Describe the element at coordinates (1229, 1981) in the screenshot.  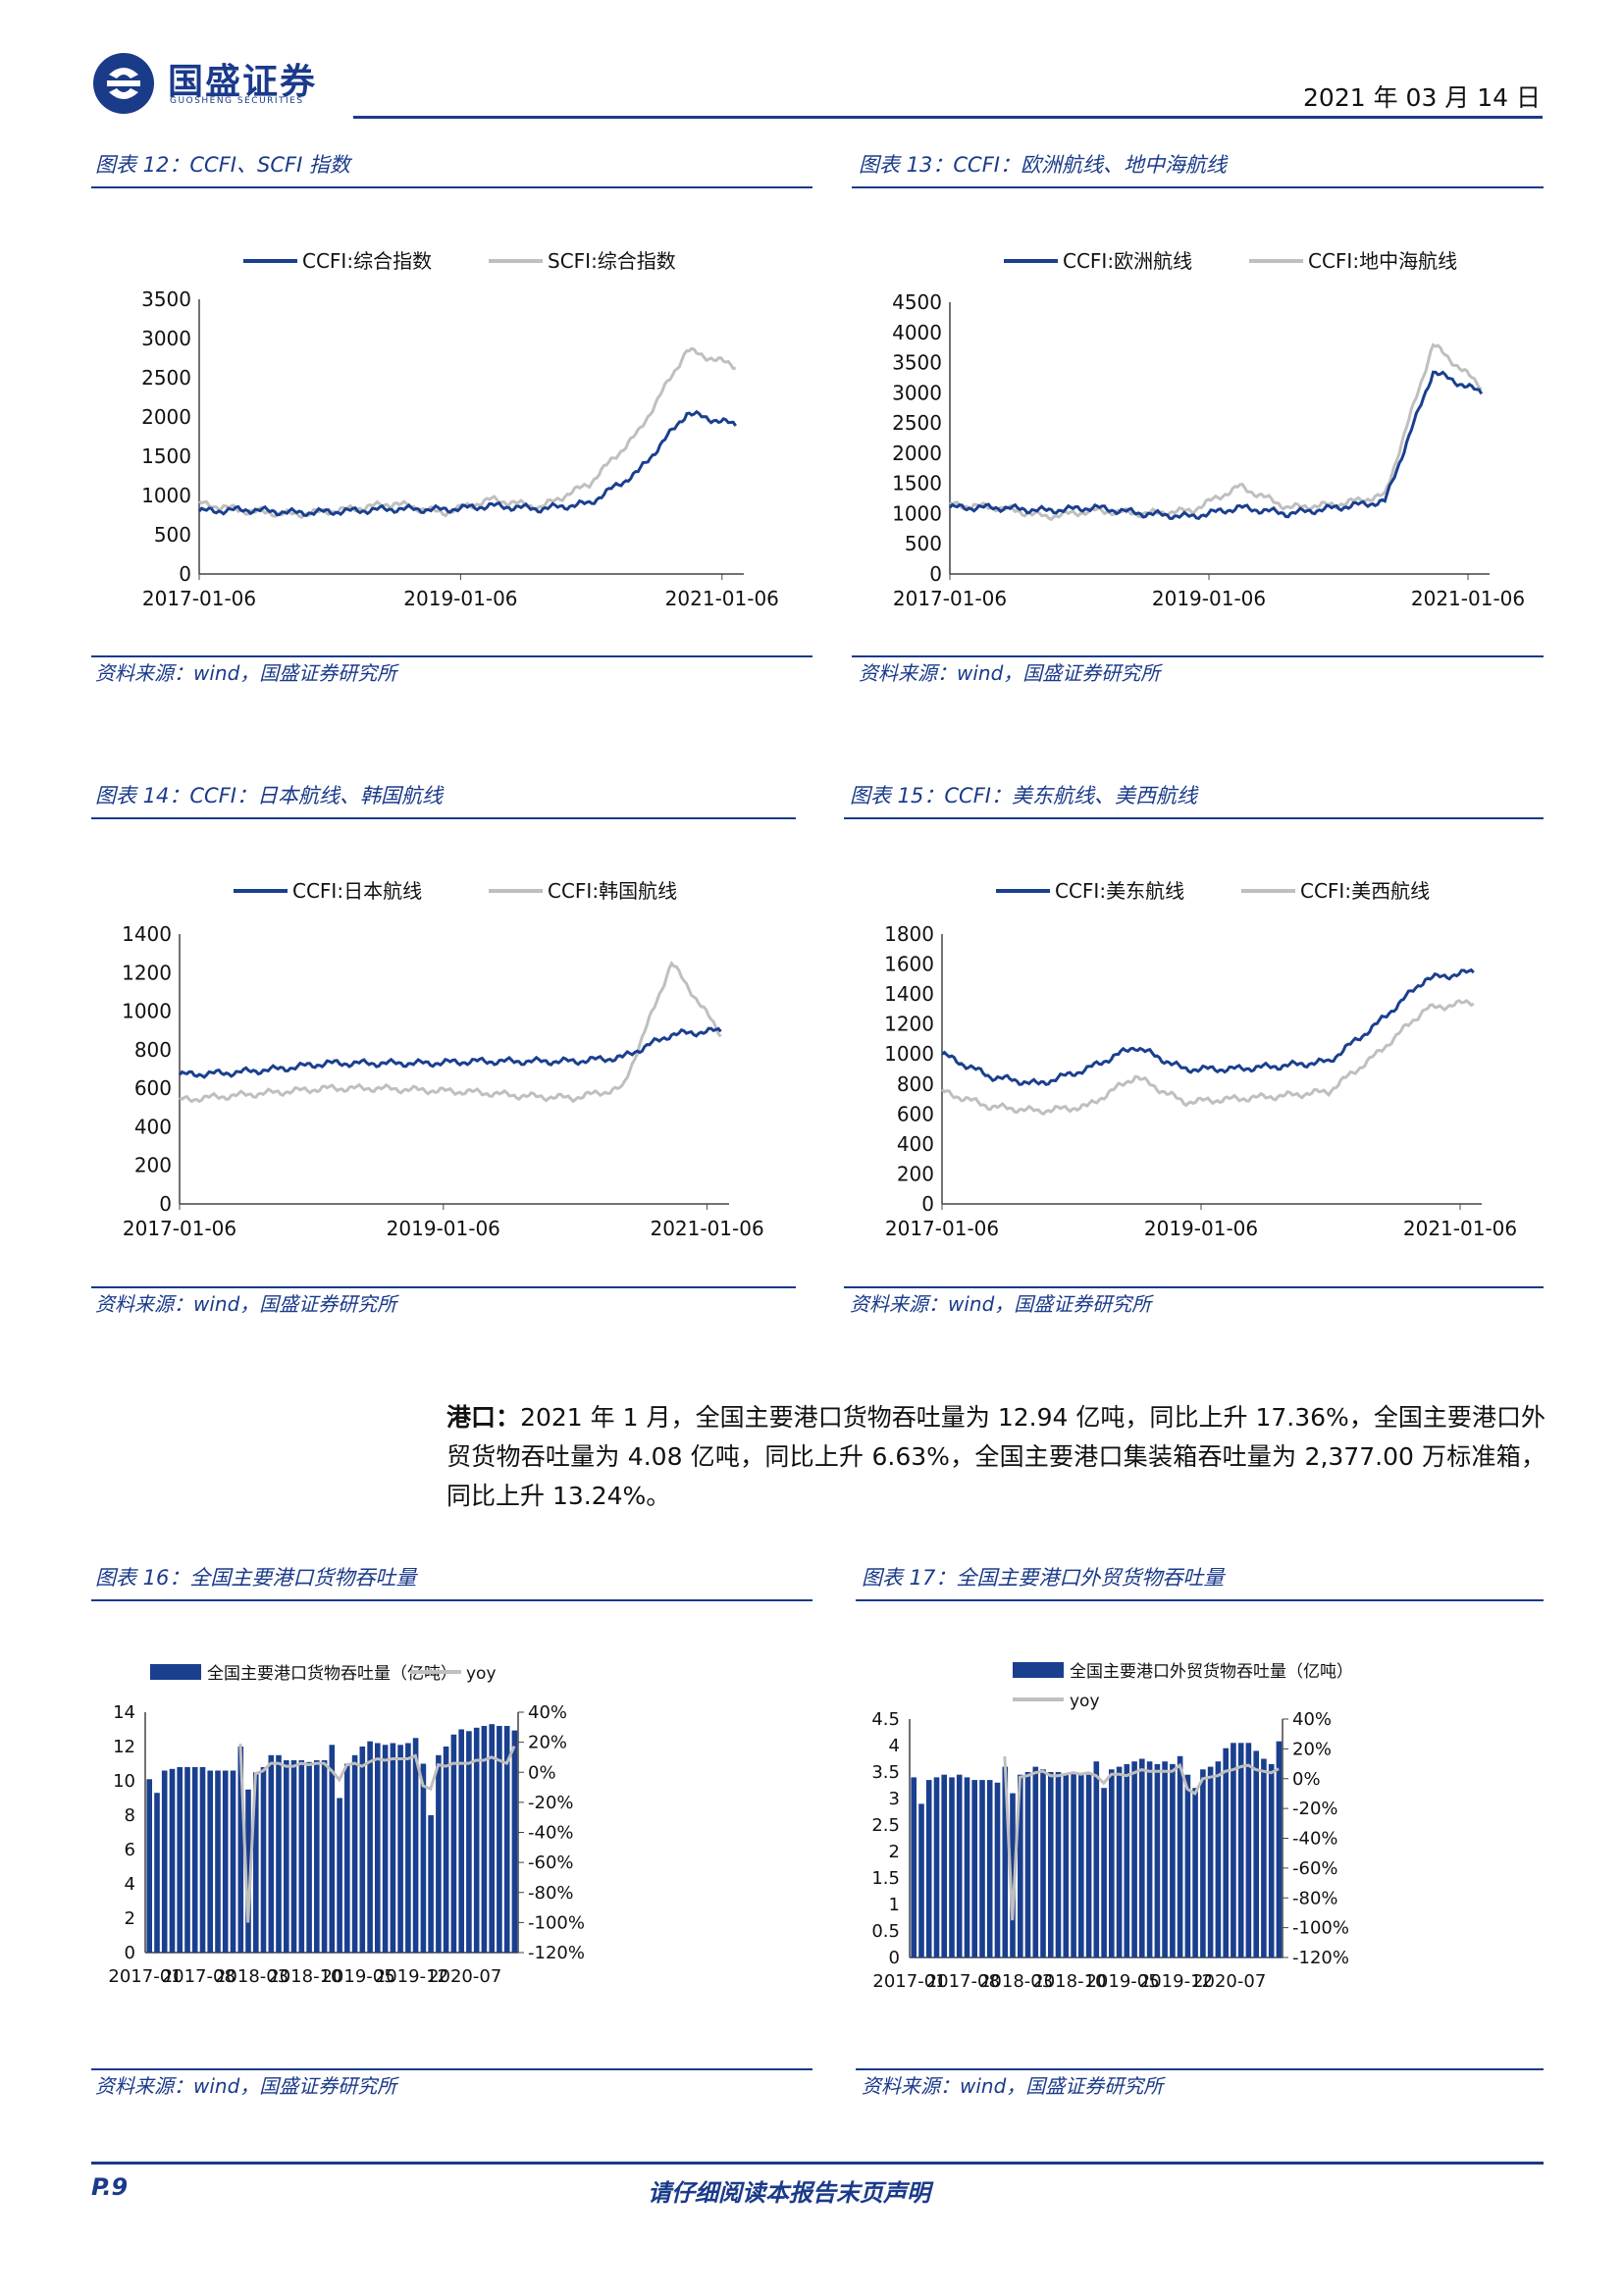
I see `x-tick-label: 2020-07` at that location.